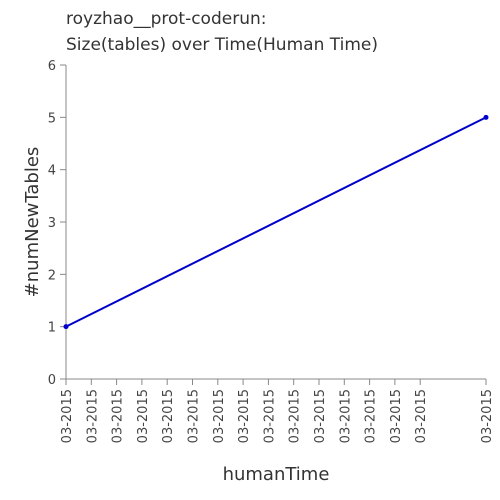 Image resolution: width=500 pixels, height=500 pixels. Describe the element at coordinates (52, 118) in the screenshot. I see `y-tick-label: 5` at that location.